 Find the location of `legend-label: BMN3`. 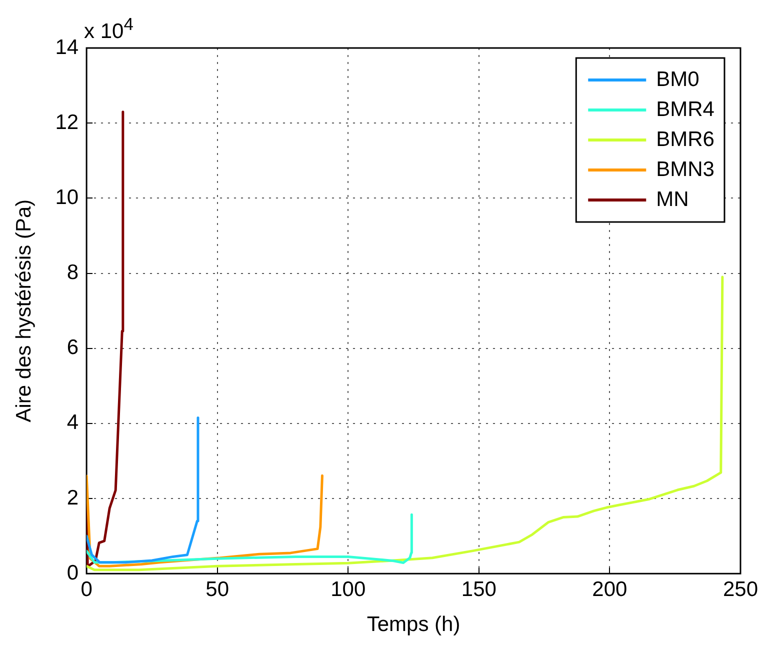

legend-label: BMN3 is located at coordinates (685, 169).